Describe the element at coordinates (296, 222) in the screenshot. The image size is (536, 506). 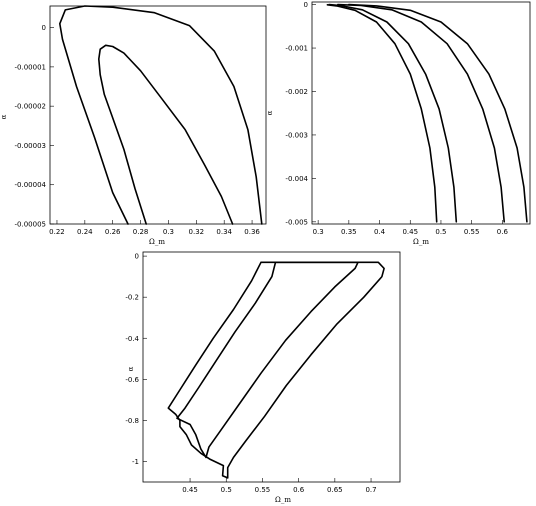
I see `y-tick-label: -0.005` at that location.